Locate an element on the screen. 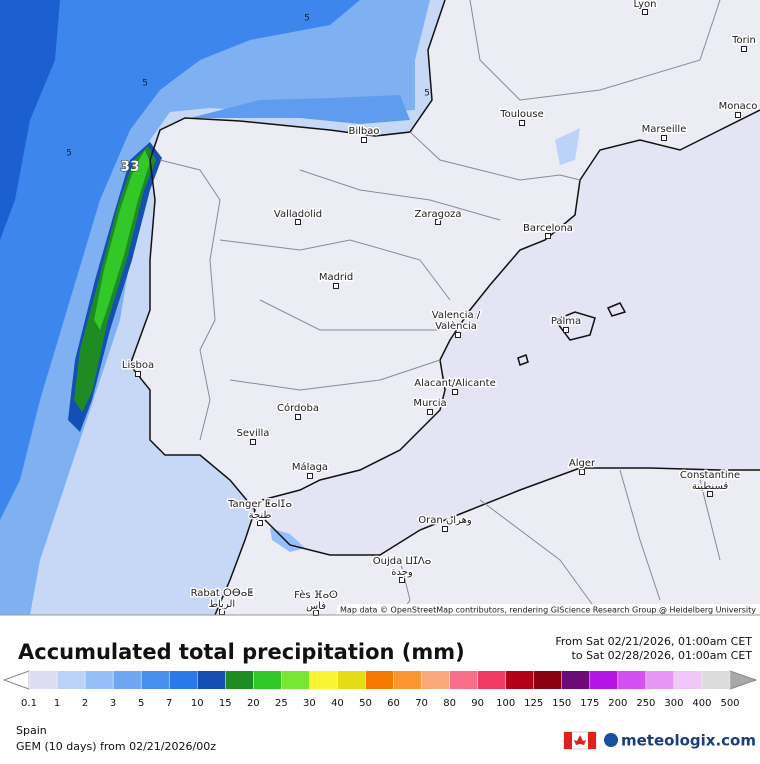 Image resolution: width=760 pixels, height=764 pixels. scale-tick-label: 15 is located at coordinates (225, 703).